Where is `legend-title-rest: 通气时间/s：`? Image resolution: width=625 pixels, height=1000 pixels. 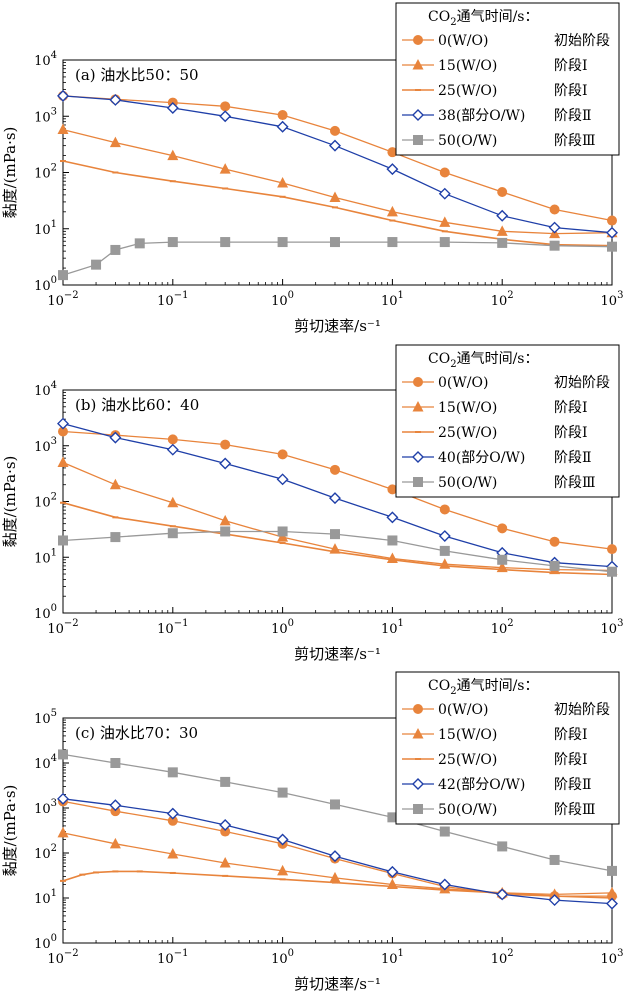
legend-title-rest: 通气时间/s： is located at coordinates (498, 686).